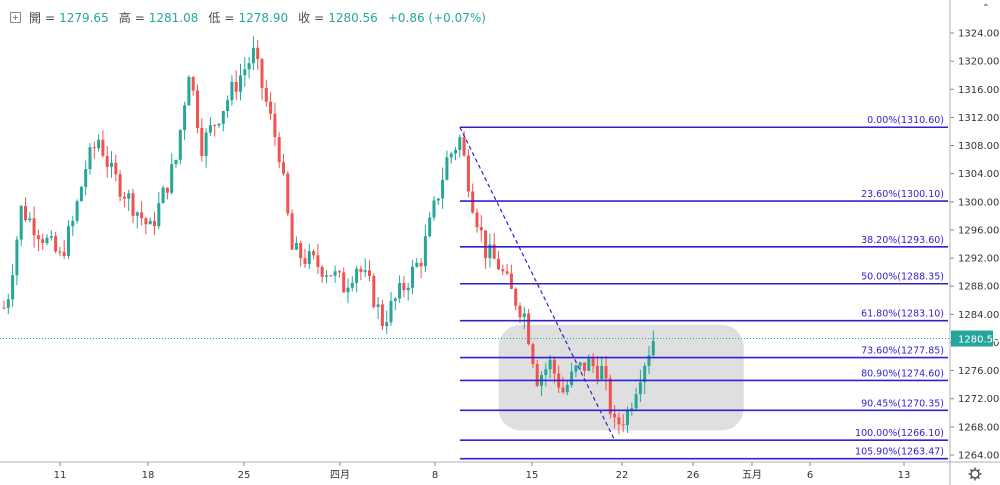 This screenshot has width=1000, height=485. Describe the element at coordinates (978, 202) in the screenshot. I see `y-tick-label: 1300.00` at that location.